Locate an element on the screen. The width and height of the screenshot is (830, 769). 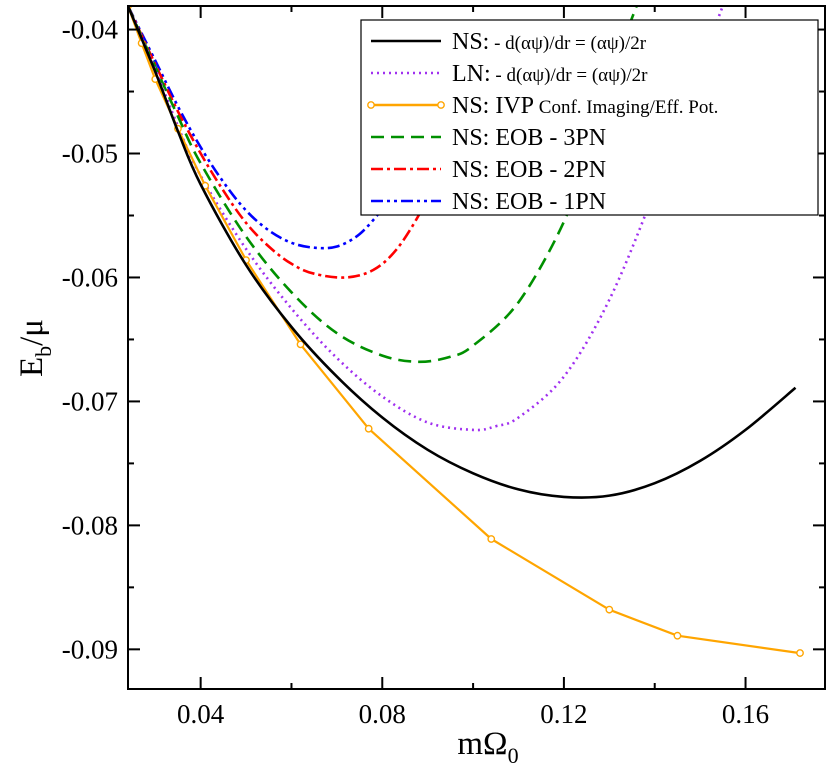
y-axis-title: Eb/μ is located at coordinates (35, 348).